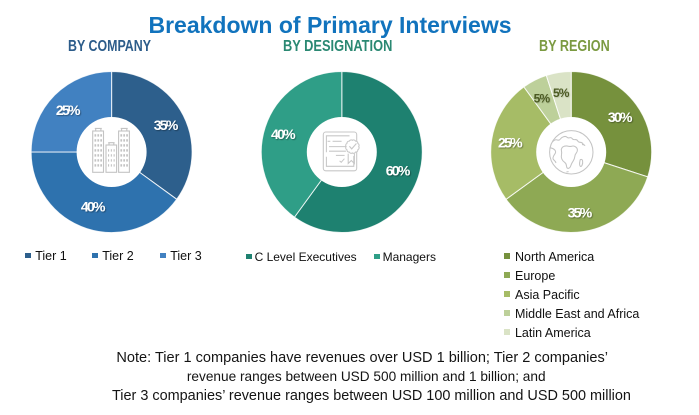 This screenshot has width=699, height=415. What do you see at coordinates (620, 117) in the screenshot?
I see `svg-text: 30%` at bounding box center [620, 117].